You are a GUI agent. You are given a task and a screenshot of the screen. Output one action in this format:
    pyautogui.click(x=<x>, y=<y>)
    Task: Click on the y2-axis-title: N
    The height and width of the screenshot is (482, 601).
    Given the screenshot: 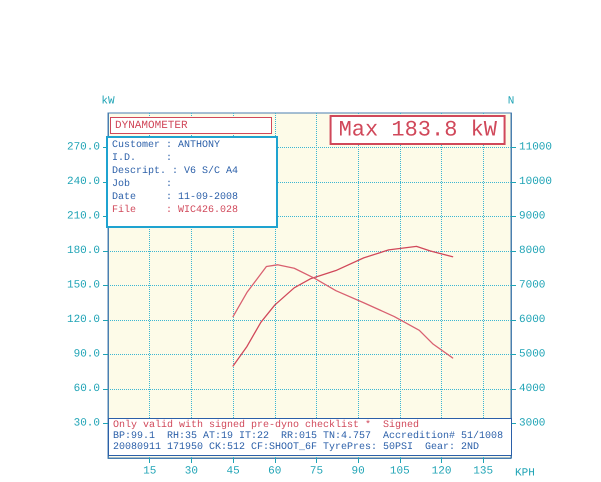 What is the action you would take?
    pyautogui.click(x=511, y=102)
    